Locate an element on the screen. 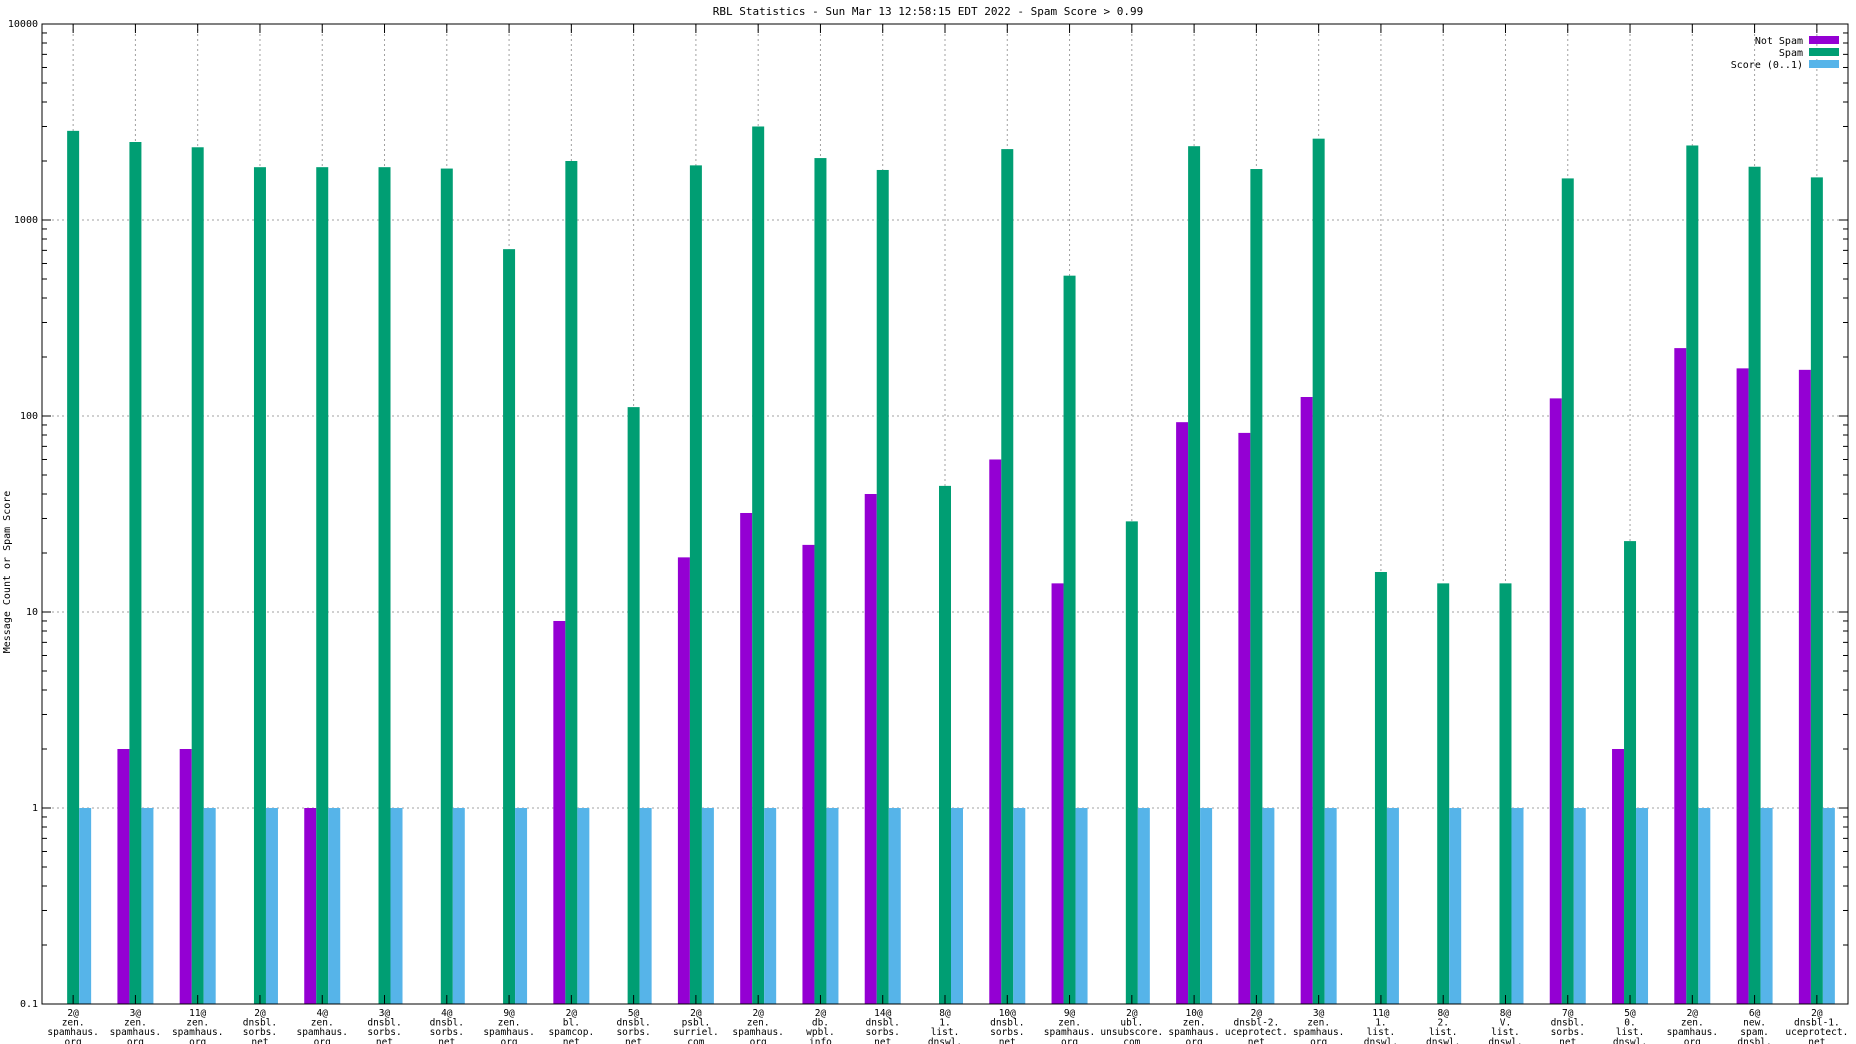 The image size is (1856, 1044). x-category-label: 9@zen.spamhaus.orgorigin is located at coordinates (508, 1026).